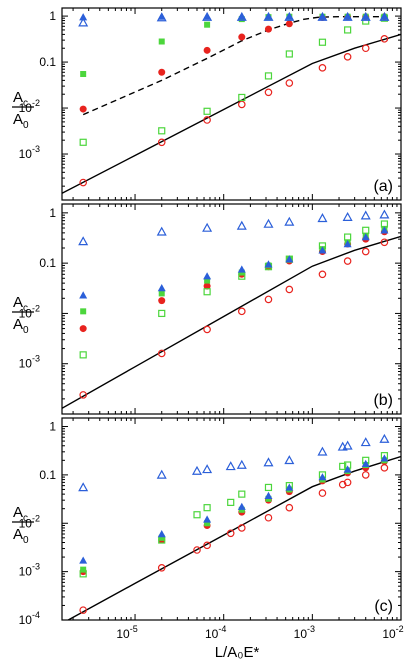  I want to click on x-tick-exponent: -2, so click(400, 629).